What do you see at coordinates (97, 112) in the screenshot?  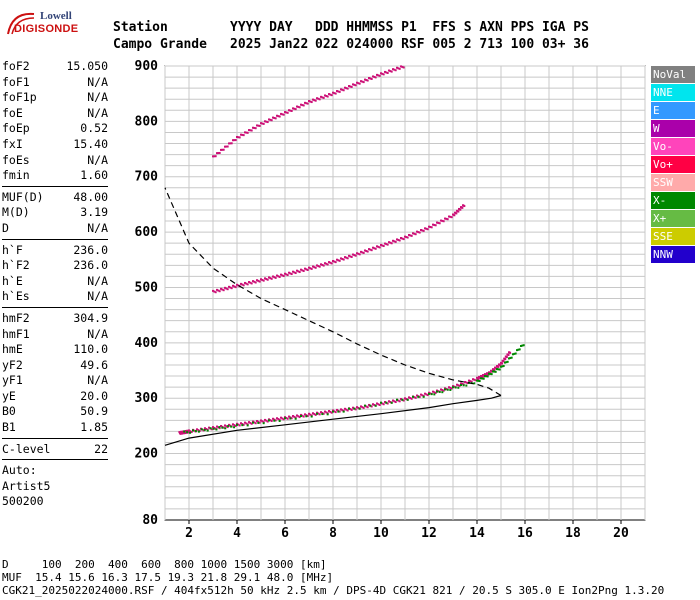 I see `param-value: N/A` at bounding box center [97, 112].